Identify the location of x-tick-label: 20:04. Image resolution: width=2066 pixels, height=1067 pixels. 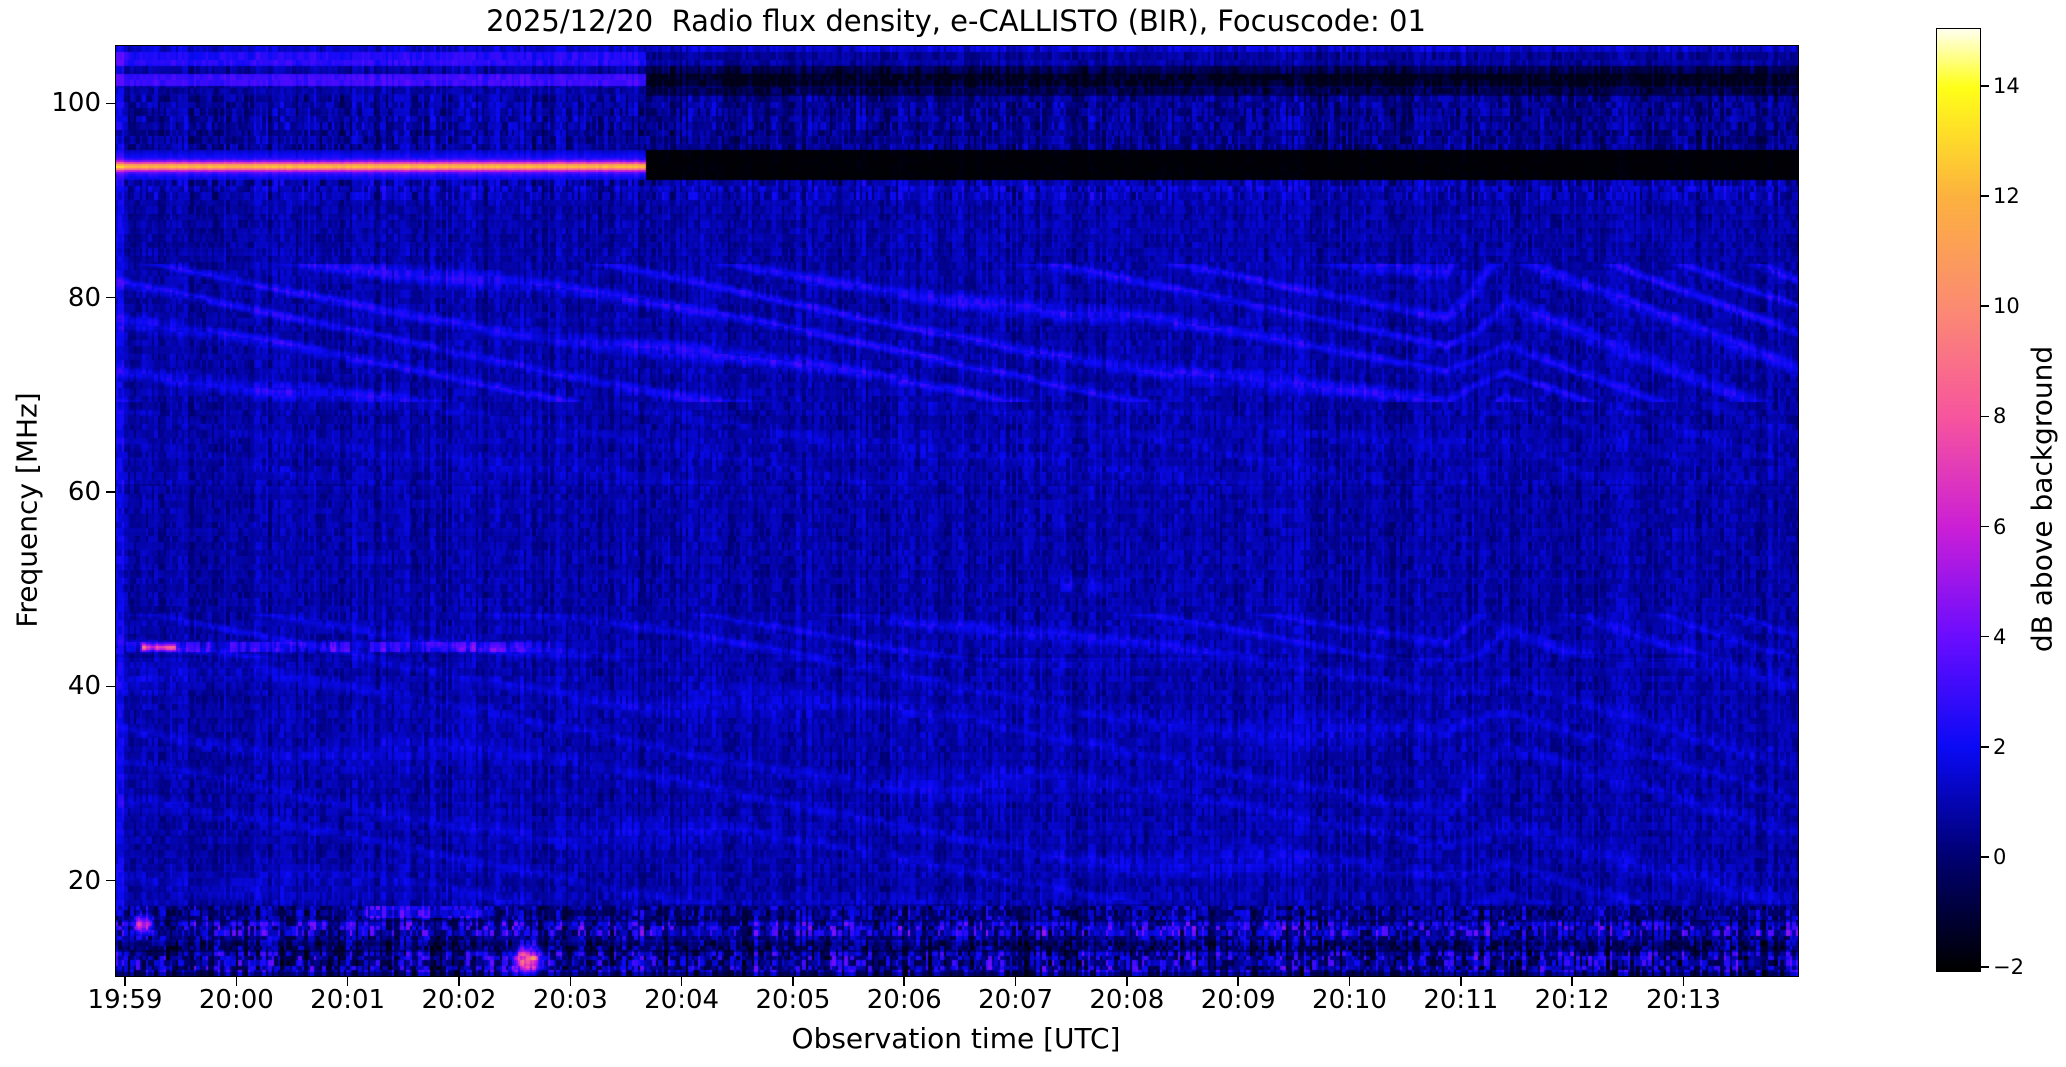
(682, 1000).